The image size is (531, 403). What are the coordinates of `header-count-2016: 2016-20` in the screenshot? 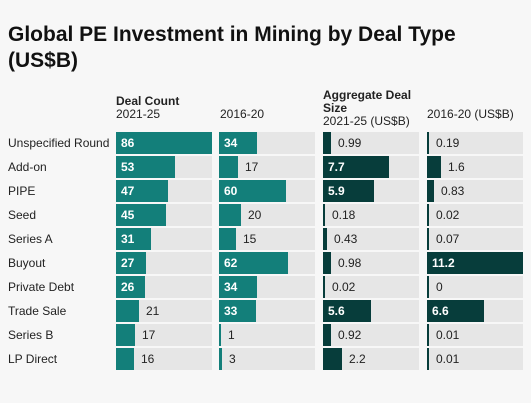 It's located at (242, 114).